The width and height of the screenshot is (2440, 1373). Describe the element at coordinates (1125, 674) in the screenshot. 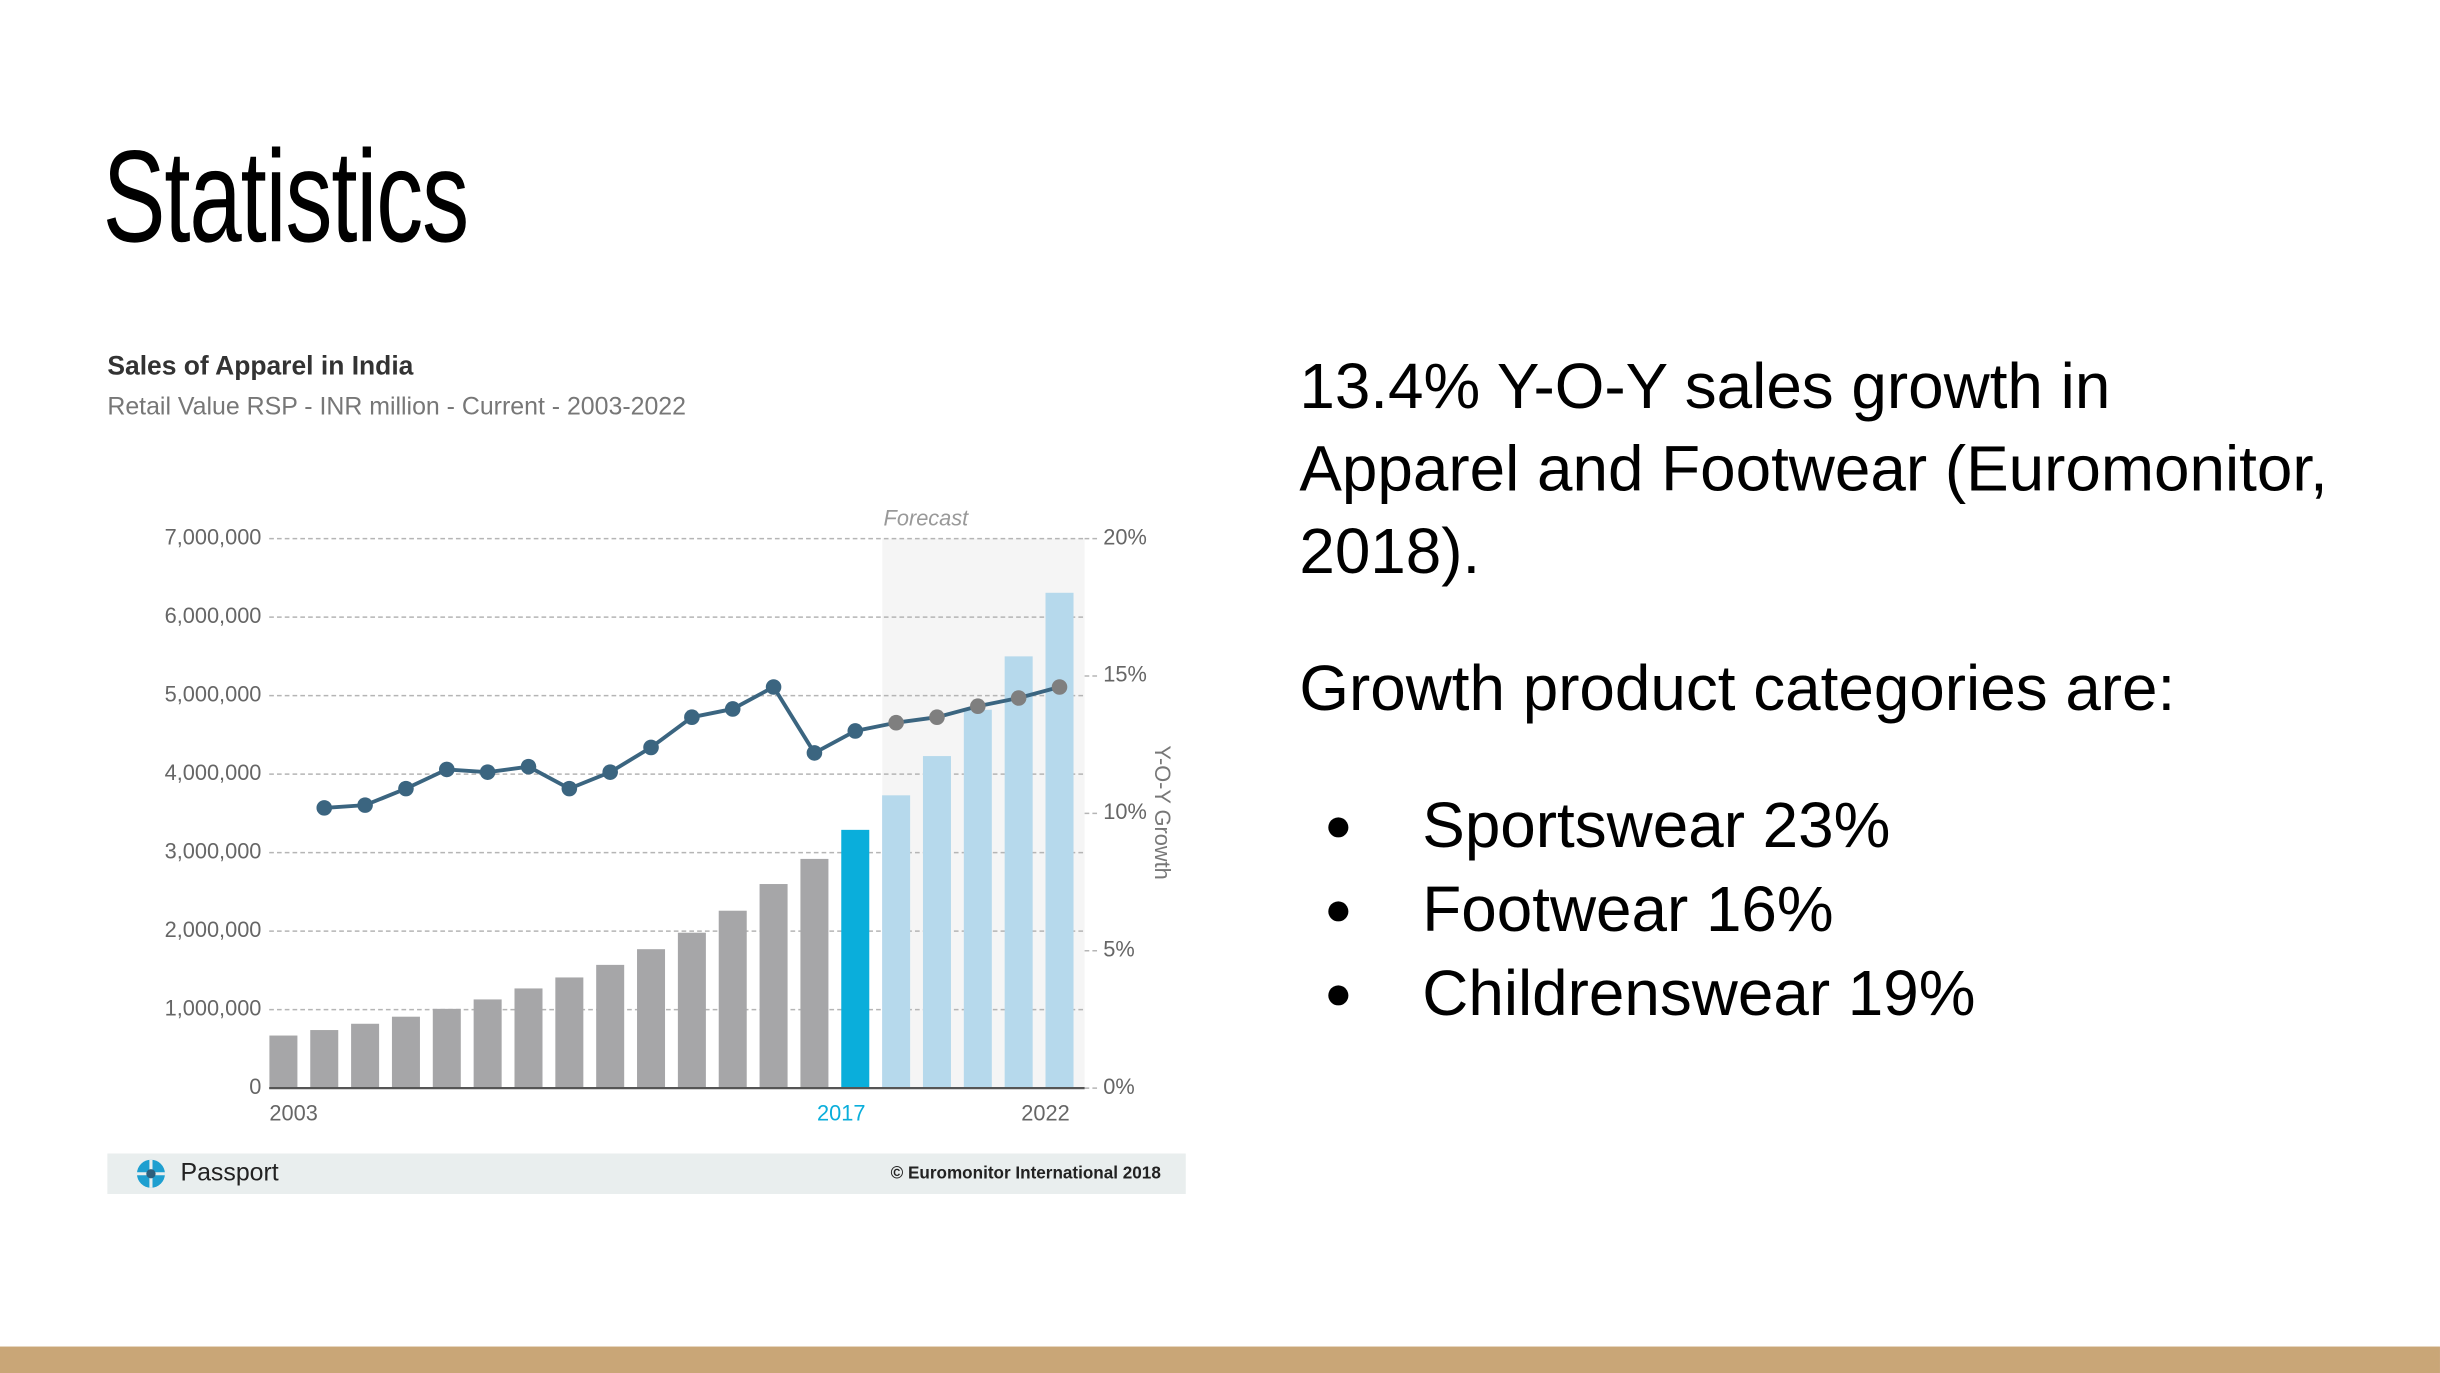

I see `y2-tick-label: 15%` at that location.